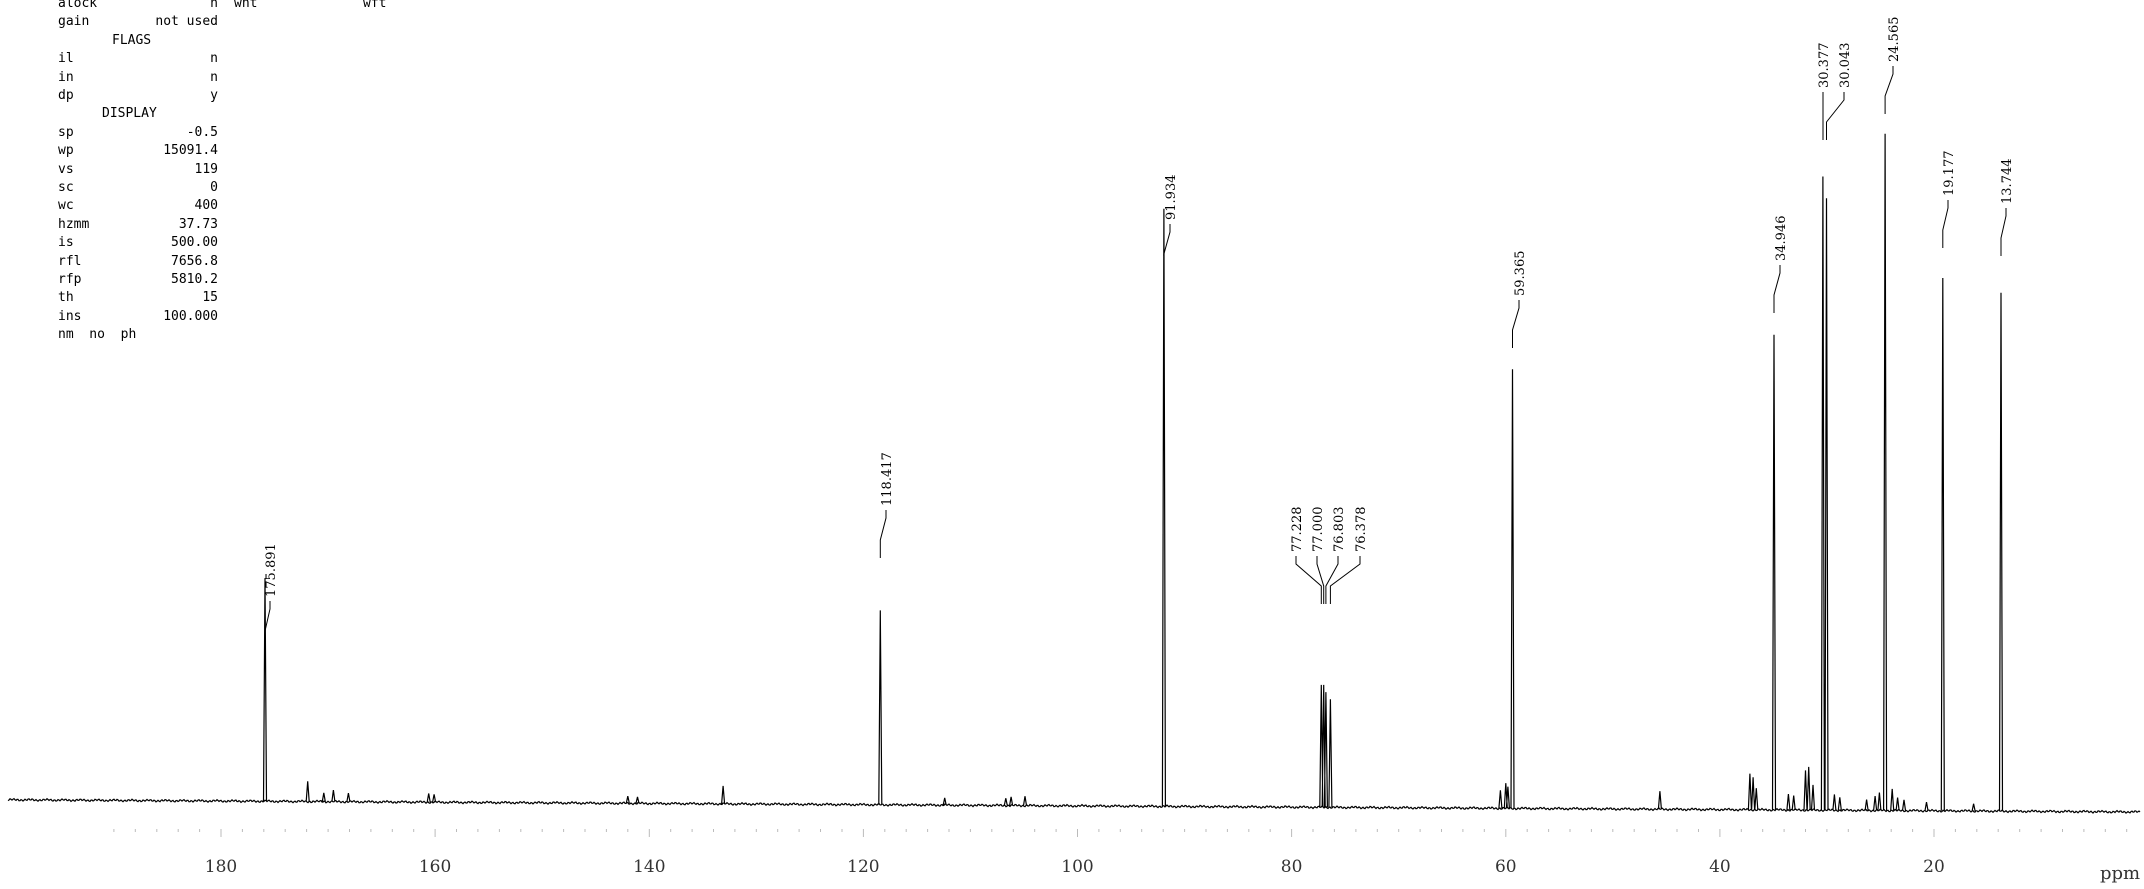 This screenshot has width=2144, height=889. What do you see at coordinates (206, 206) in the screenshot?
I see `param-value: 400` at bounding box center [206, 206].